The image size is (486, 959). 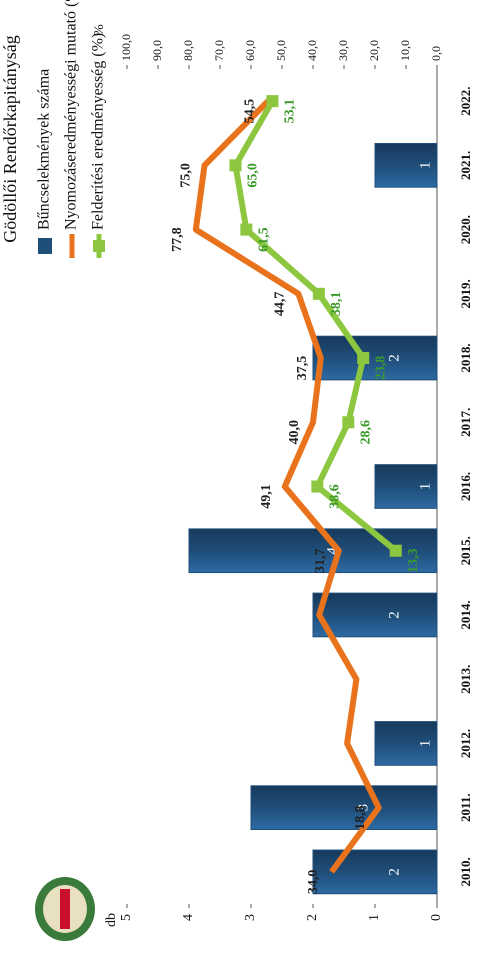 What do you see at coordinates (465, 357) in the screenshot?
I see `x-tick-label: 2018.` at bounding box center [465, 357].